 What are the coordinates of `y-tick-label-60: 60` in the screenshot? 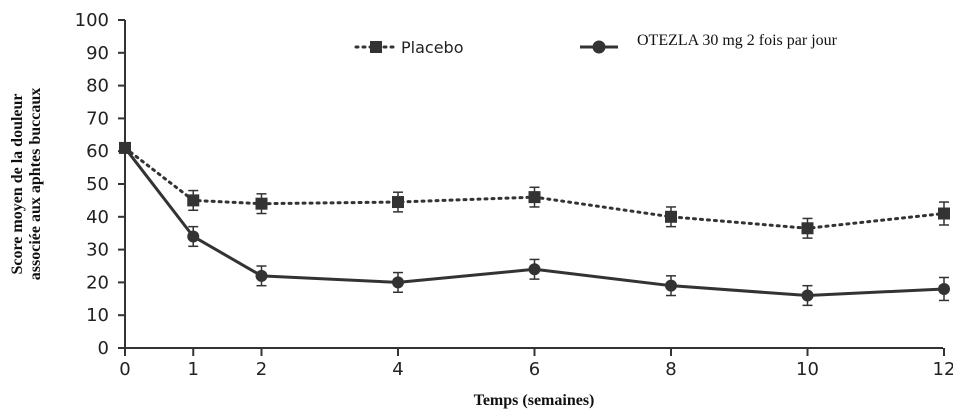 It's located at (97, 151).